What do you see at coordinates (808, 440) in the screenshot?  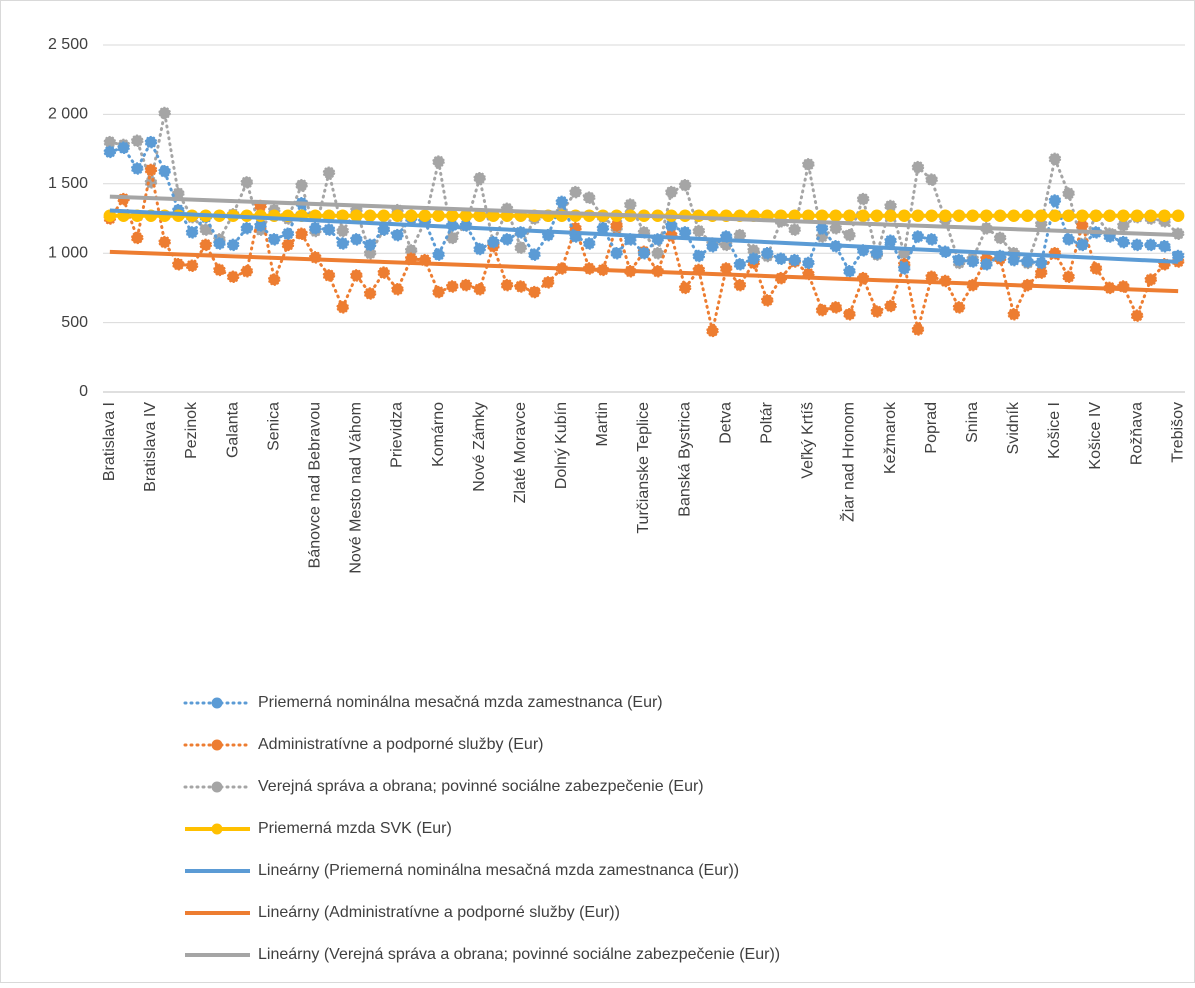 I see `x-tick-label: Veľký Krtíš` at bounding box center [808, 440].